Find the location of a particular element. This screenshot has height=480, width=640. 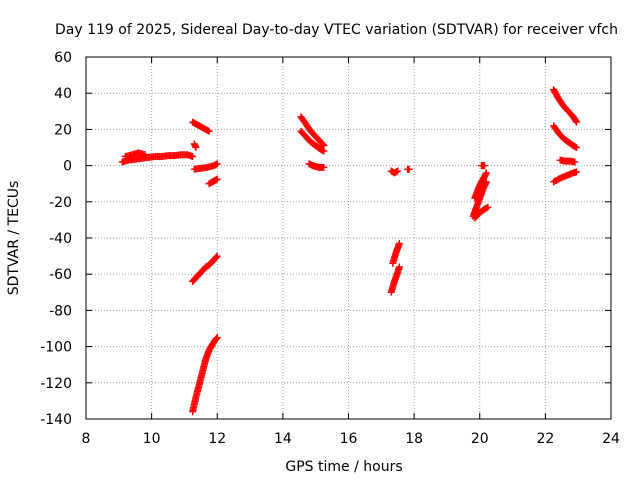

x-tick-label: 12 is located at coordinates (217, 439).